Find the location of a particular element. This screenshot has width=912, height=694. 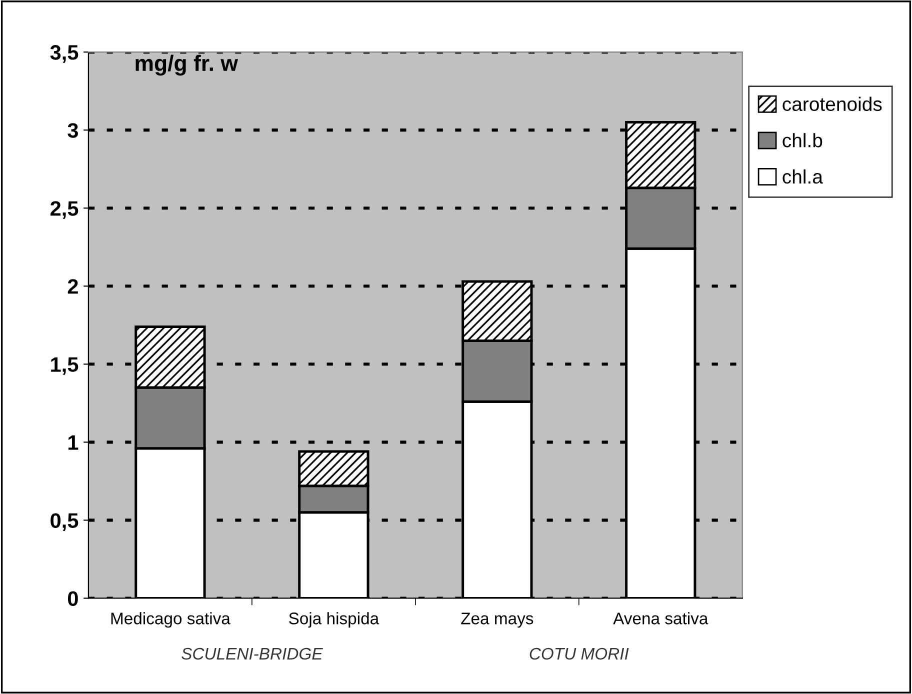

y-tick-label: 0,5 is located at coordinates (64, 522).